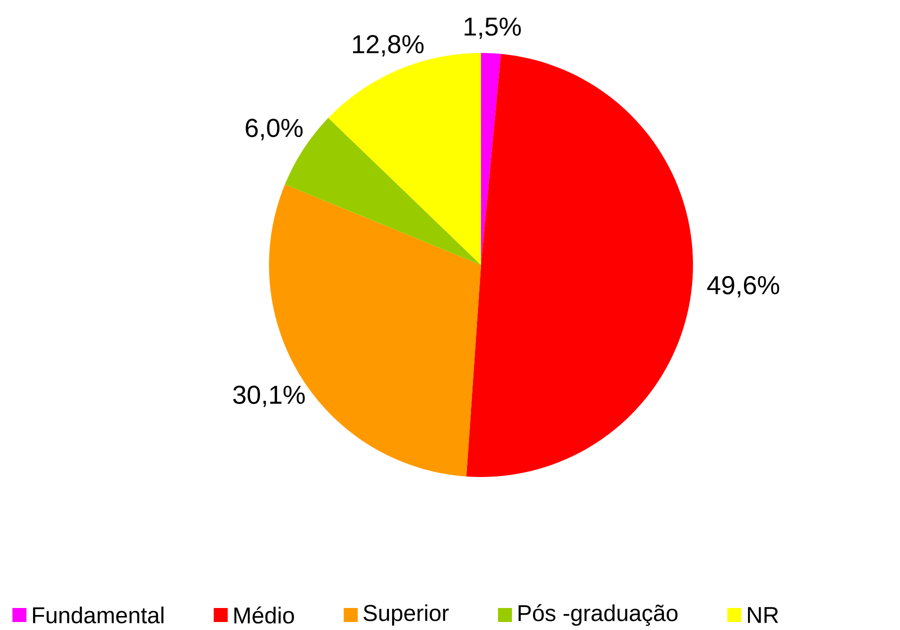  I want to click on data-label: 49,6%, so click(743, 287).